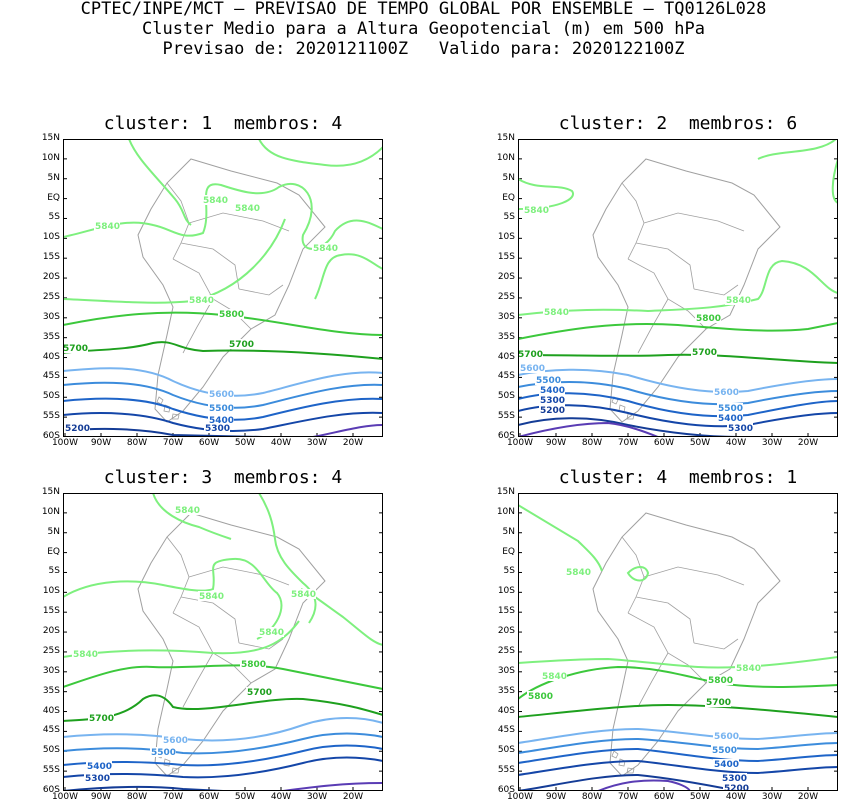 The height and width of the screenshot is (803, 847). What do you see at coordinates (221, 395) in the screenshot?
I see `contour-label-5600: 5600` at bounding box center [221, 395].